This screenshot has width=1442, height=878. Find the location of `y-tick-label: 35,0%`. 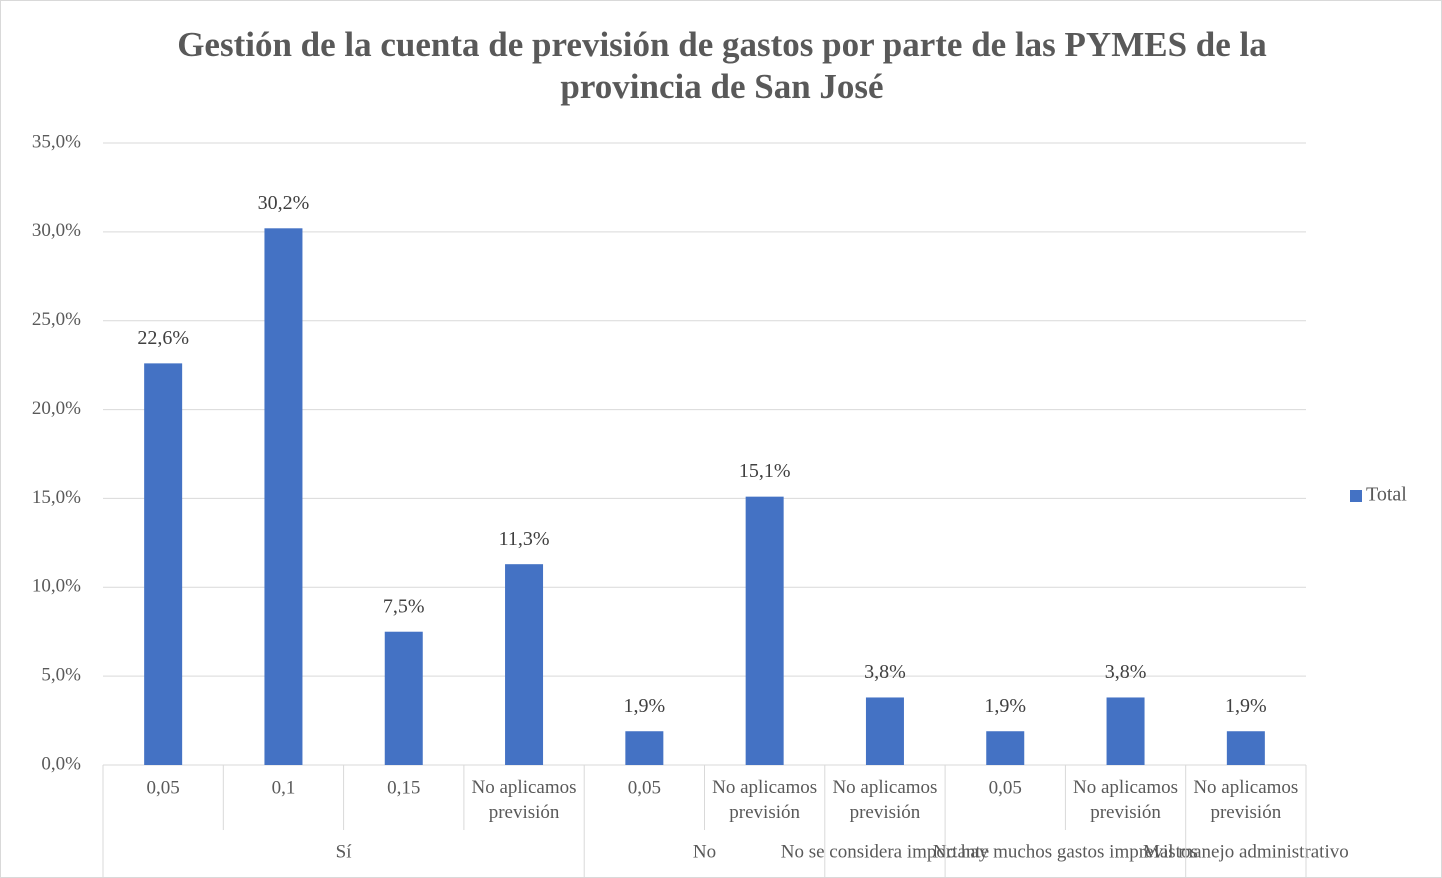

y-tick-label: 35,0% is located at coordinates (56, 141).